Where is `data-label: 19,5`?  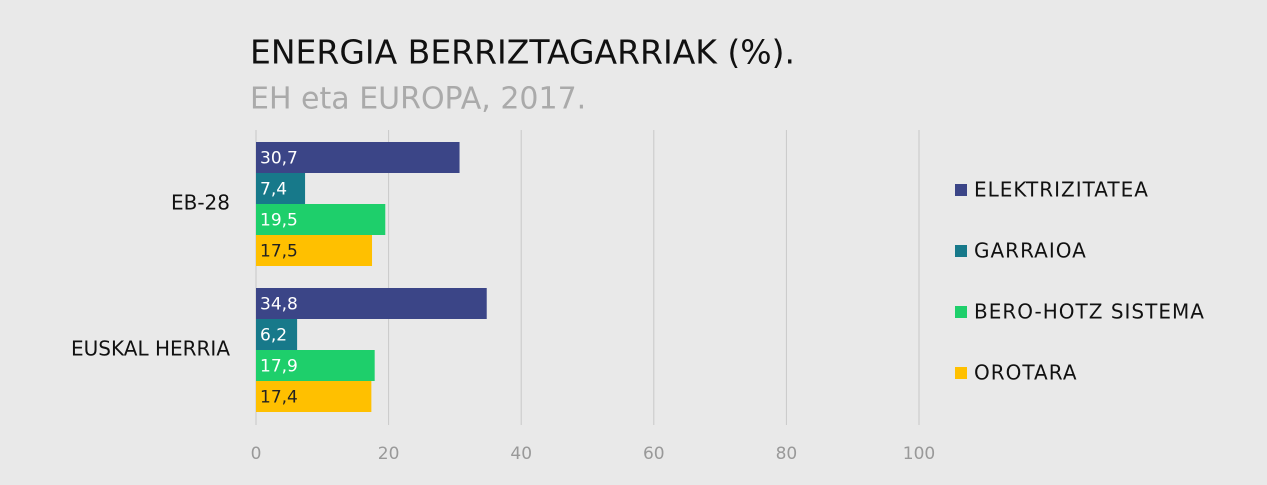
data-label: 19,5 is located at coordinates (279, 221).